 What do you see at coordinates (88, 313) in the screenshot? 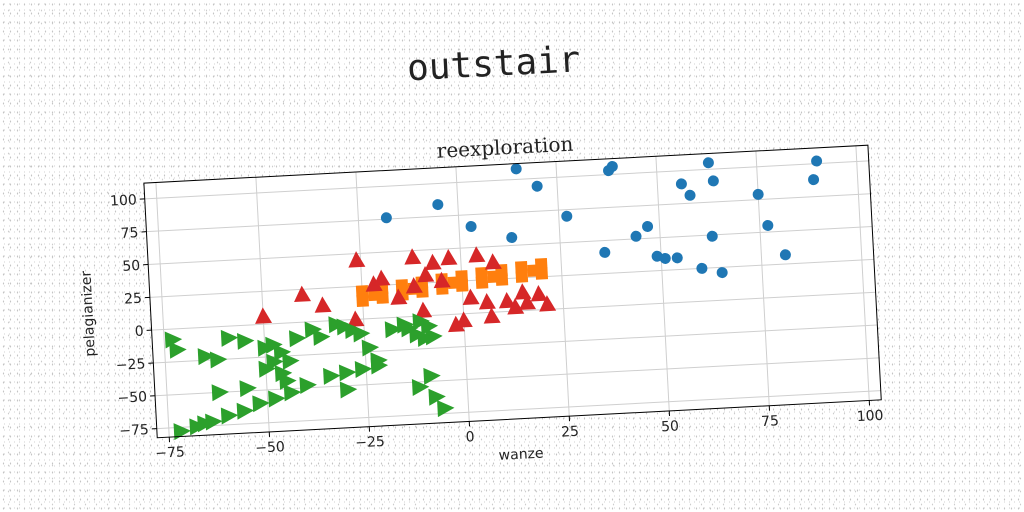
I see `y-axis-label: pelagianizer` at bounding box center [88, 313].